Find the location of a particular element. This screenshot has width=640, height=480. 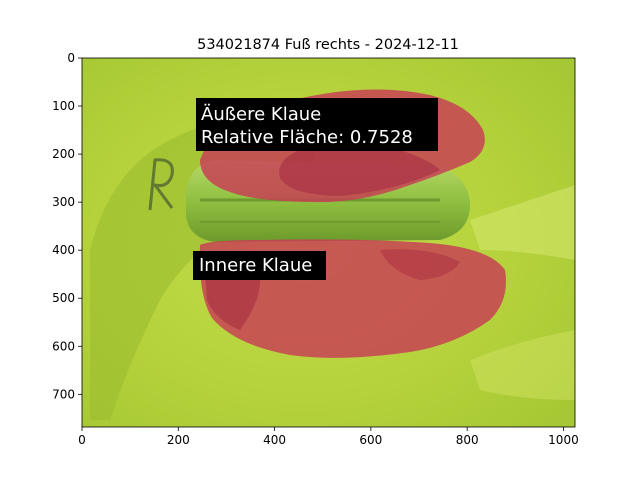

outer-claw-label-line-2: Relative Fläche: 0.7528 is located at coordinates (307, 137).